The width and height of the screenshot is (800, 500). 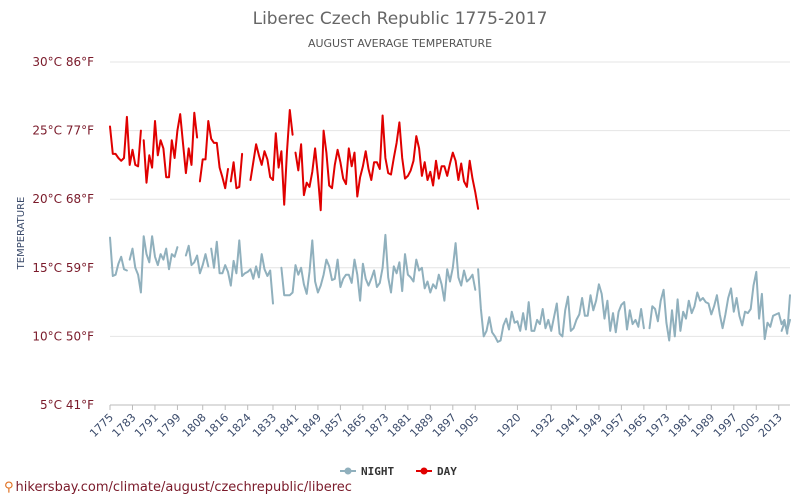 I want to click on series-day, so click(x=294, y=160).